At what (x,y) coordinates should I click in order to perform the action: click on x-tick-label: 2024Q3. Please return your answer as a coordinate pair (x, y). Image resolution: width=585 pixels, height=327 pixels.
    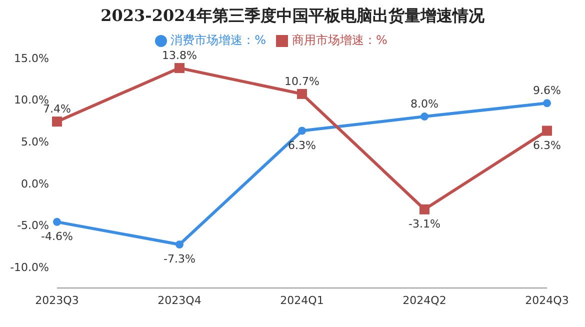
    Looking at the image, I should click on (547, 300).